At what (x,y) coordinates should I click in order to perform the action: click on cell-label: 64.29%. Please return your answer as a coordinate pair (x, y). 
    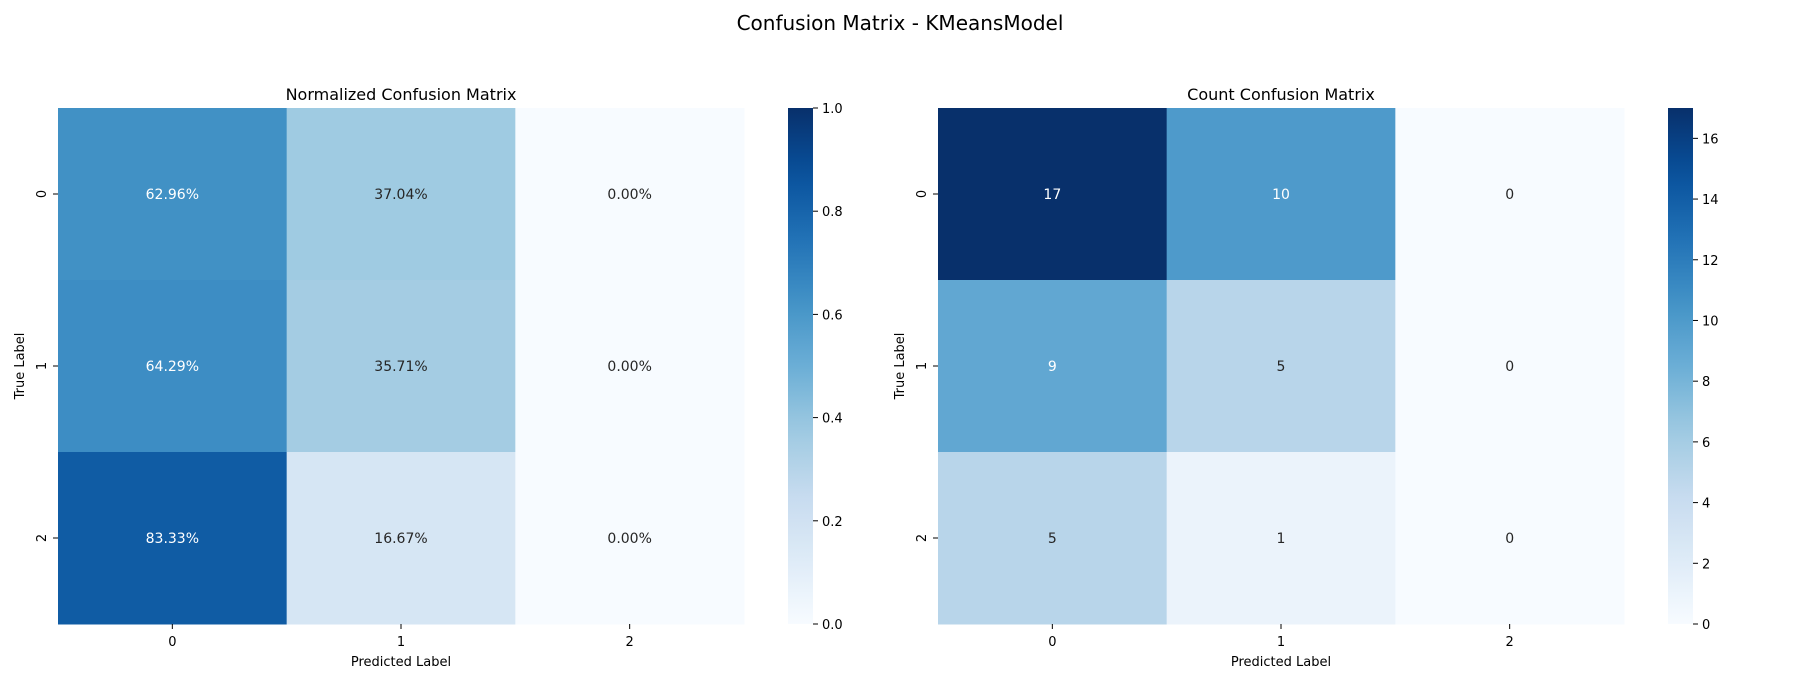
    Looking at the image, I should click on (172, 367).